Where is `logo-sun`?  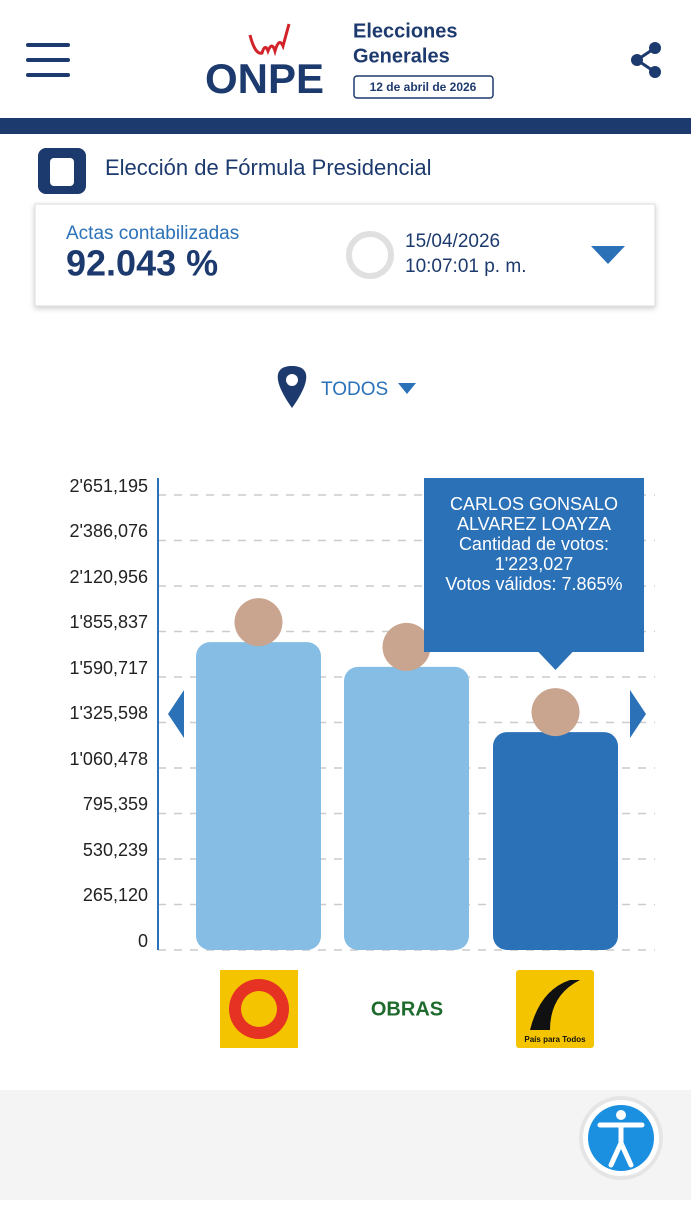 logo-sun is located at coordinates (259, 1009).